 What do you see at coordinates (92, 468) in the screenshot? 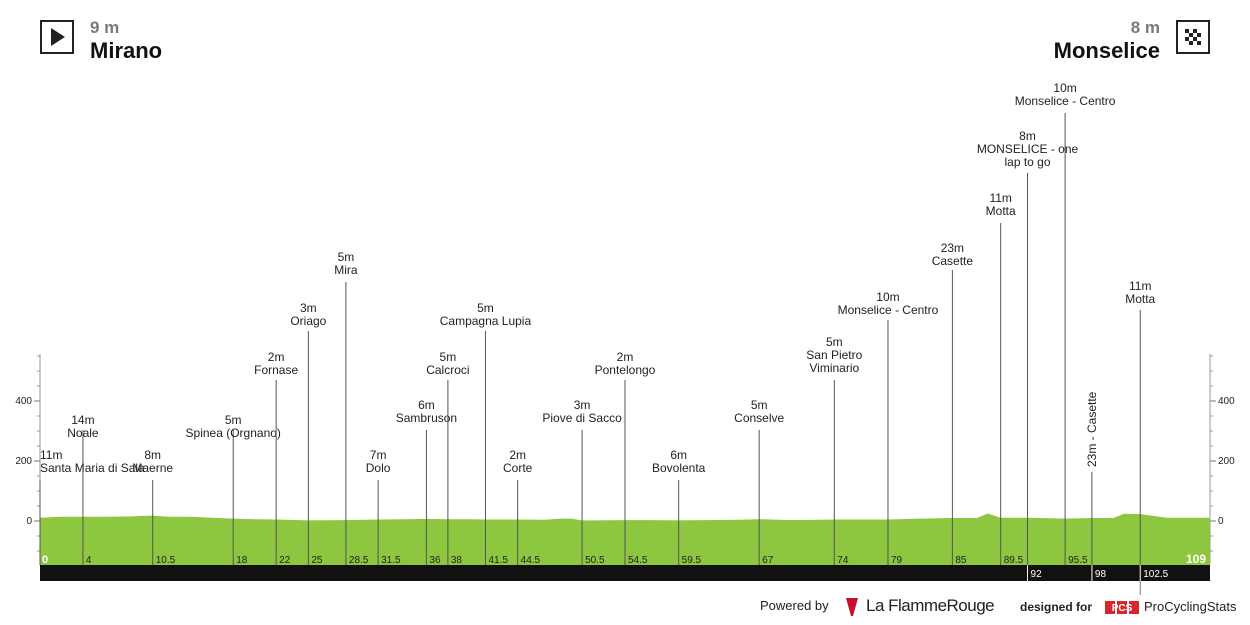
I see `waypoint-name-label: Santa Maria di Sala` at bounding box center [92, 468].